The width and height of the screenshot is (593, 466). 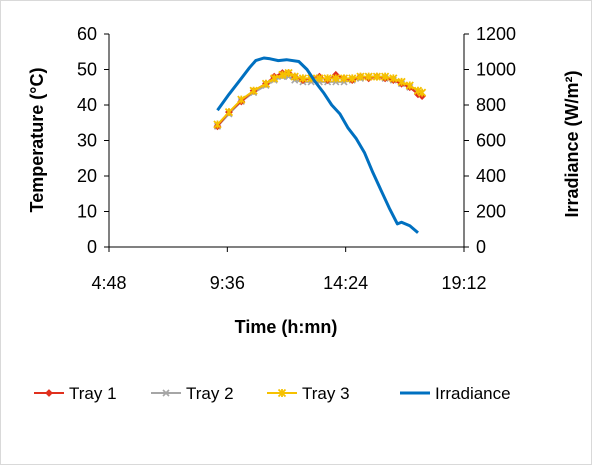 I want to click on series-layer, so click(x=320, y=145).